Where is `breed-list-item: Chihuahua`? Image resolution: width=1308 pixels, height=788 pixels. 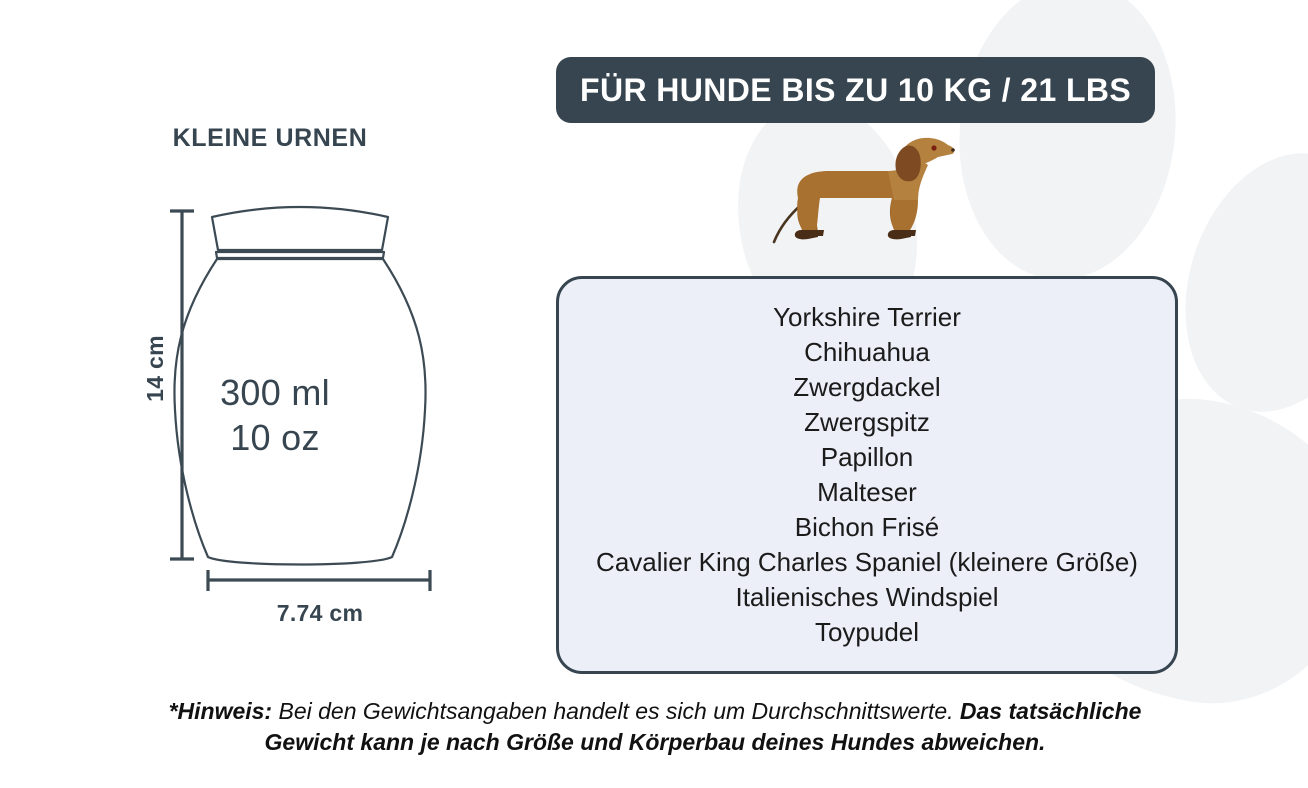 breed-list-item: Chihuahua is located at coordinates (867, 352).